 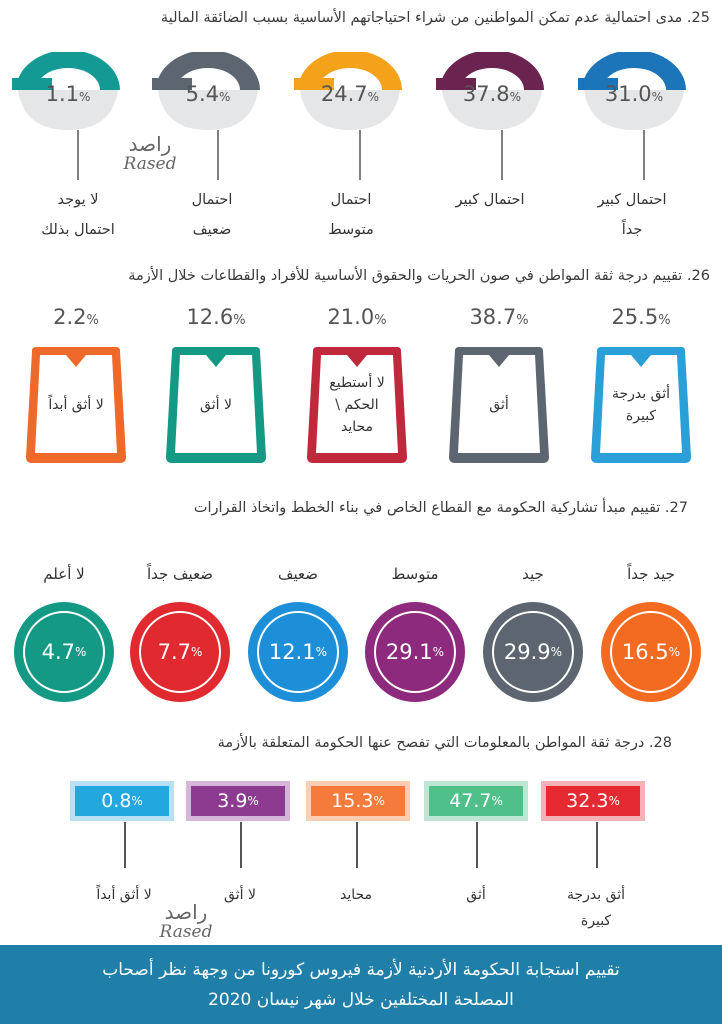 What do you see at coordinates (361, 1000) in the screenshot?
I see `footer-line-2: المصلحة المختلفين خلال شهر نيسان 2020` at bounding box center [361, 1000].